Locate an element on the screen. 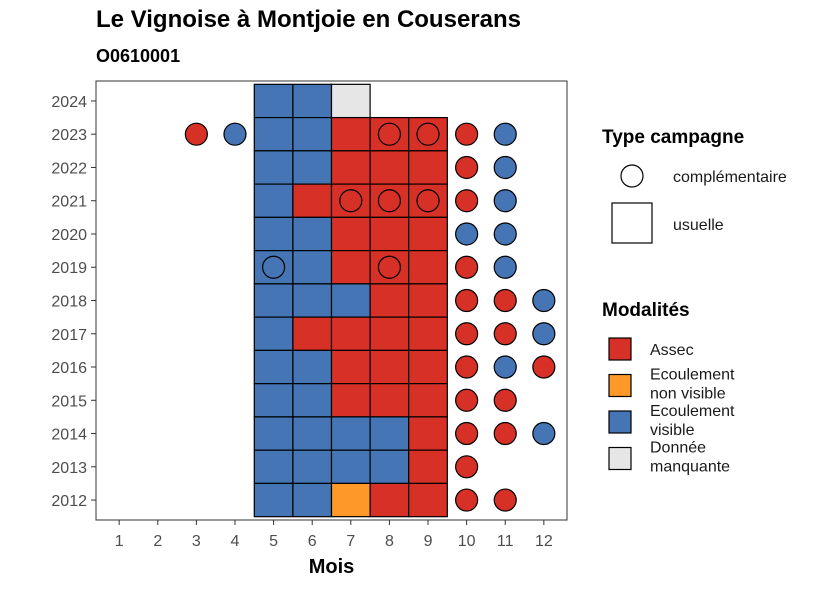 This screenshot has height=590, width=826. chart-subtitle: O0610001 is located at coordinates (138, 56).